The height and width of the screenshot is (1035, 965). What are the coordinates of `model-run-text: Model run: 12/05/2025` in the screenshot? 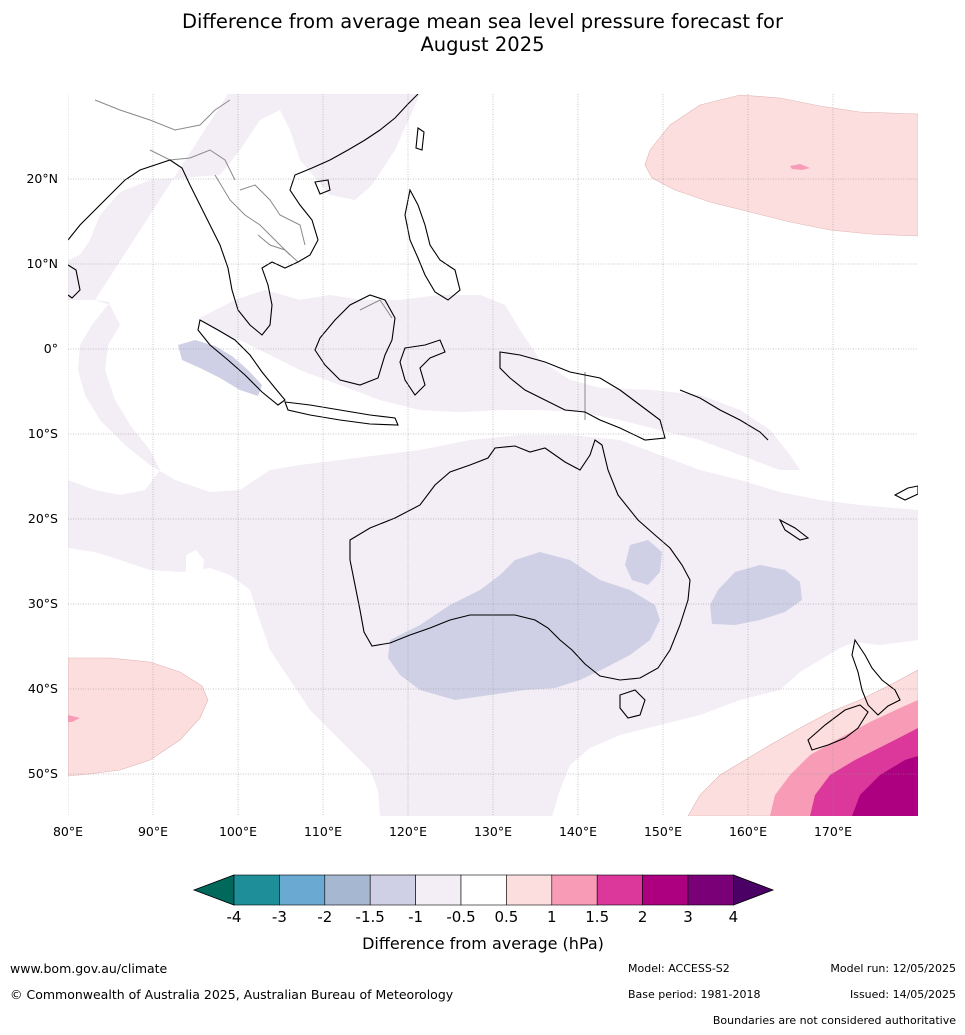 It's located at (893, 968).